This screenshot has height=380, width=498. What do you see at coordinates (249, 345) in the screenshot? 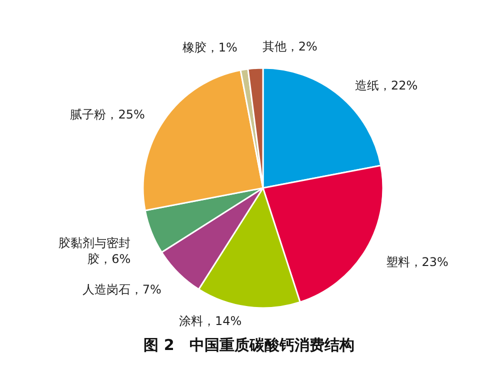
I see `text: 图 2 中国重质碳酸钙消费结构` at bounding box center [249, 345].